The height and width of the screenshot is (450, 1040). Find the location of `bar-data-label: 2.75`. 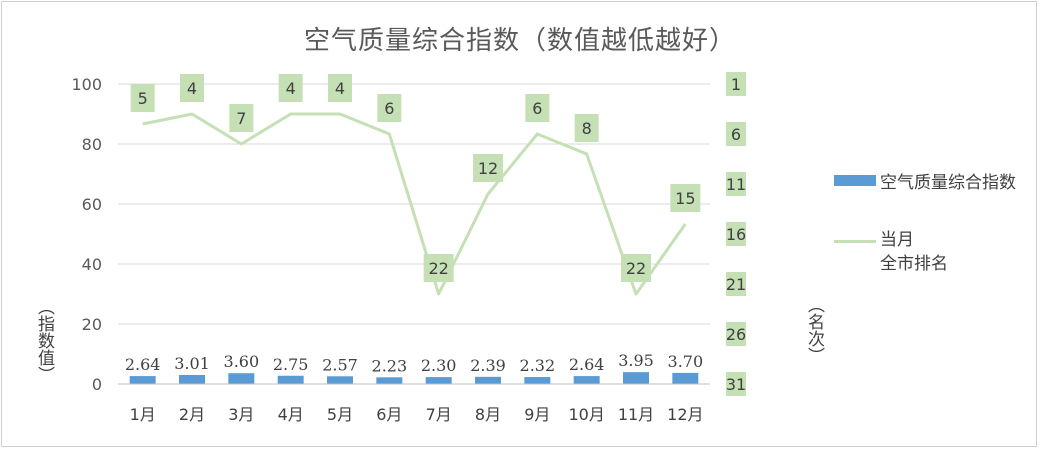

bar-data-label: 2.75 is located at coordinates (291, 364).